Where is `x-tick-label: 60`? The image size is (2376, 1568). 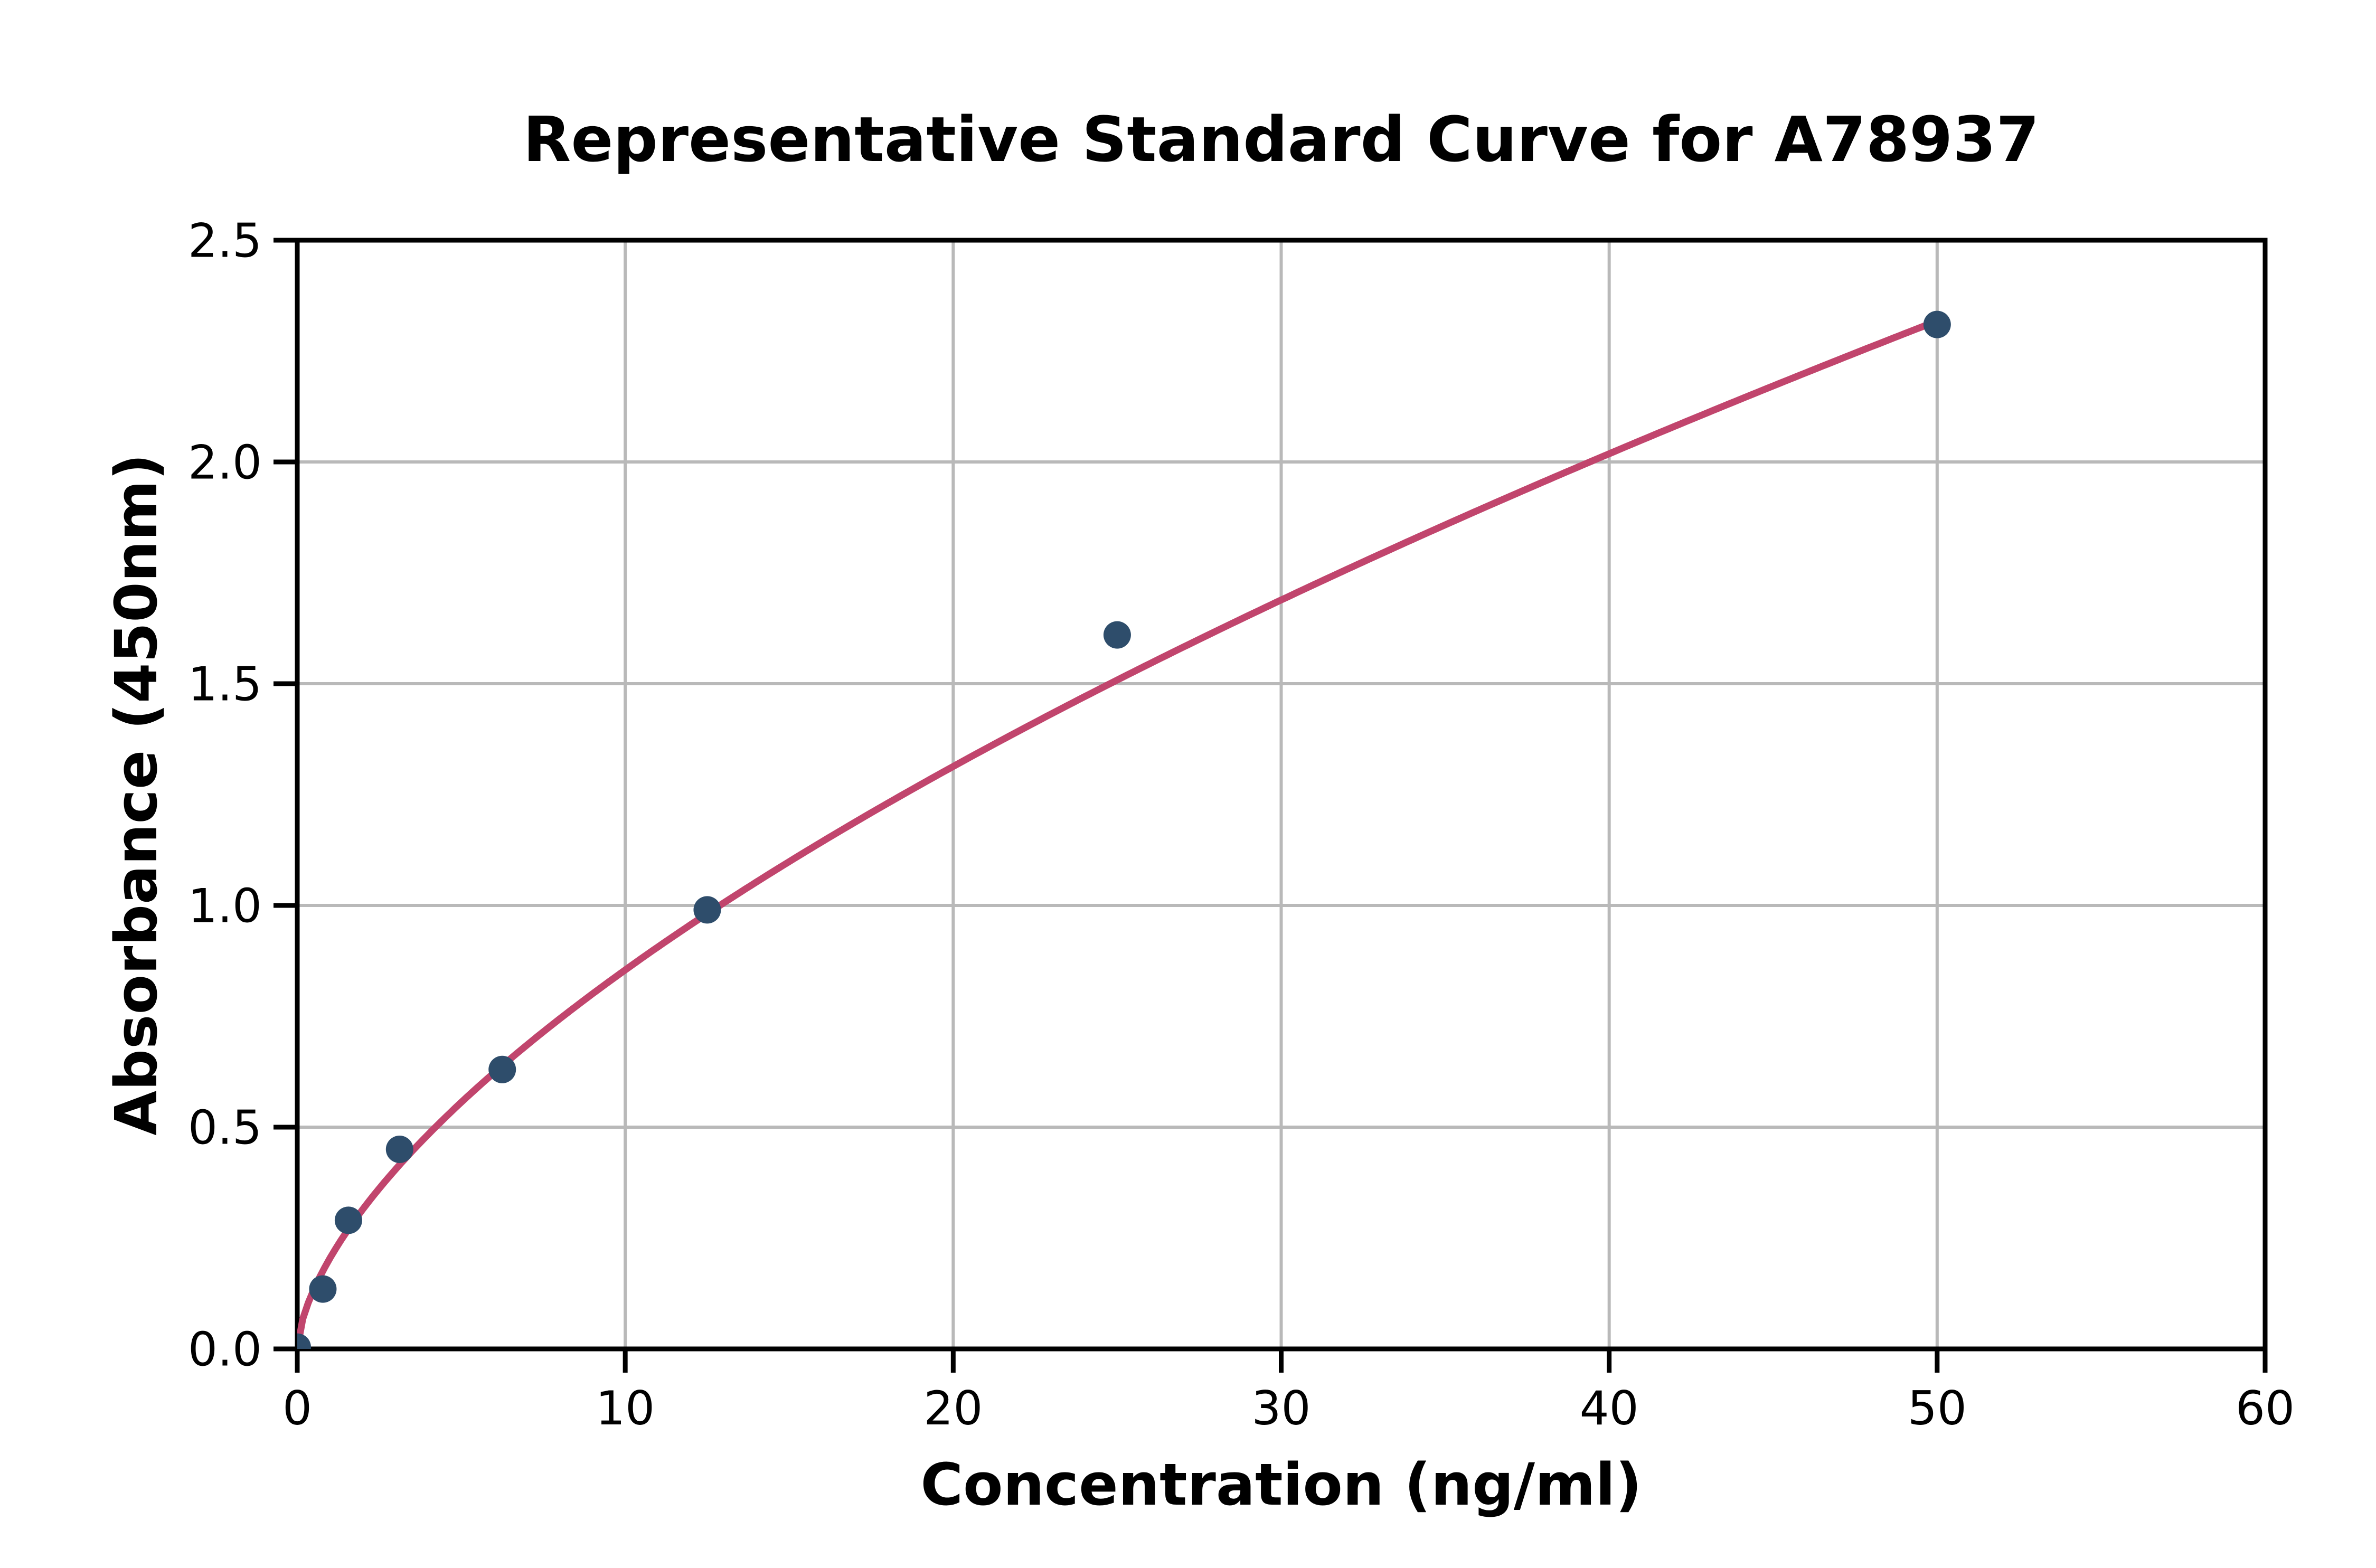
x-tick-label: 60 is located at coordinates (2265, 1408).